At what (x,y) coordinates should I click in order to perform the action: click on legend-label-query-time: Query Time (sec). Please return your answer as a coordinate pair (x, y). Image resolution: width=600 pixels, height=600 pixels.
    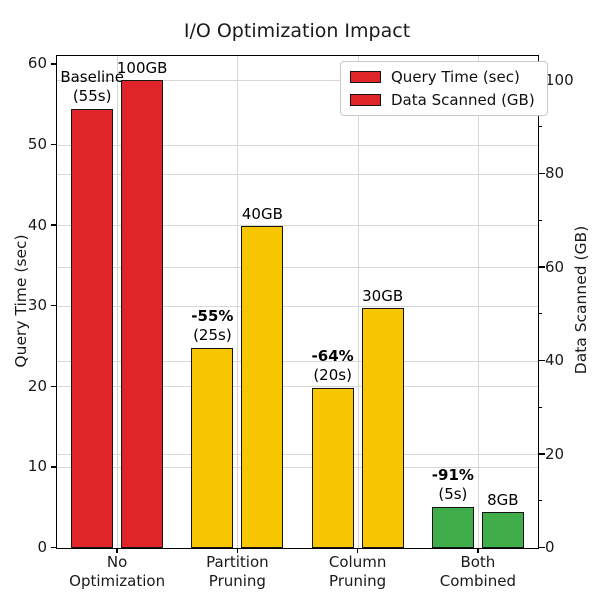
    Looking at the image, I should click on (455, 77).